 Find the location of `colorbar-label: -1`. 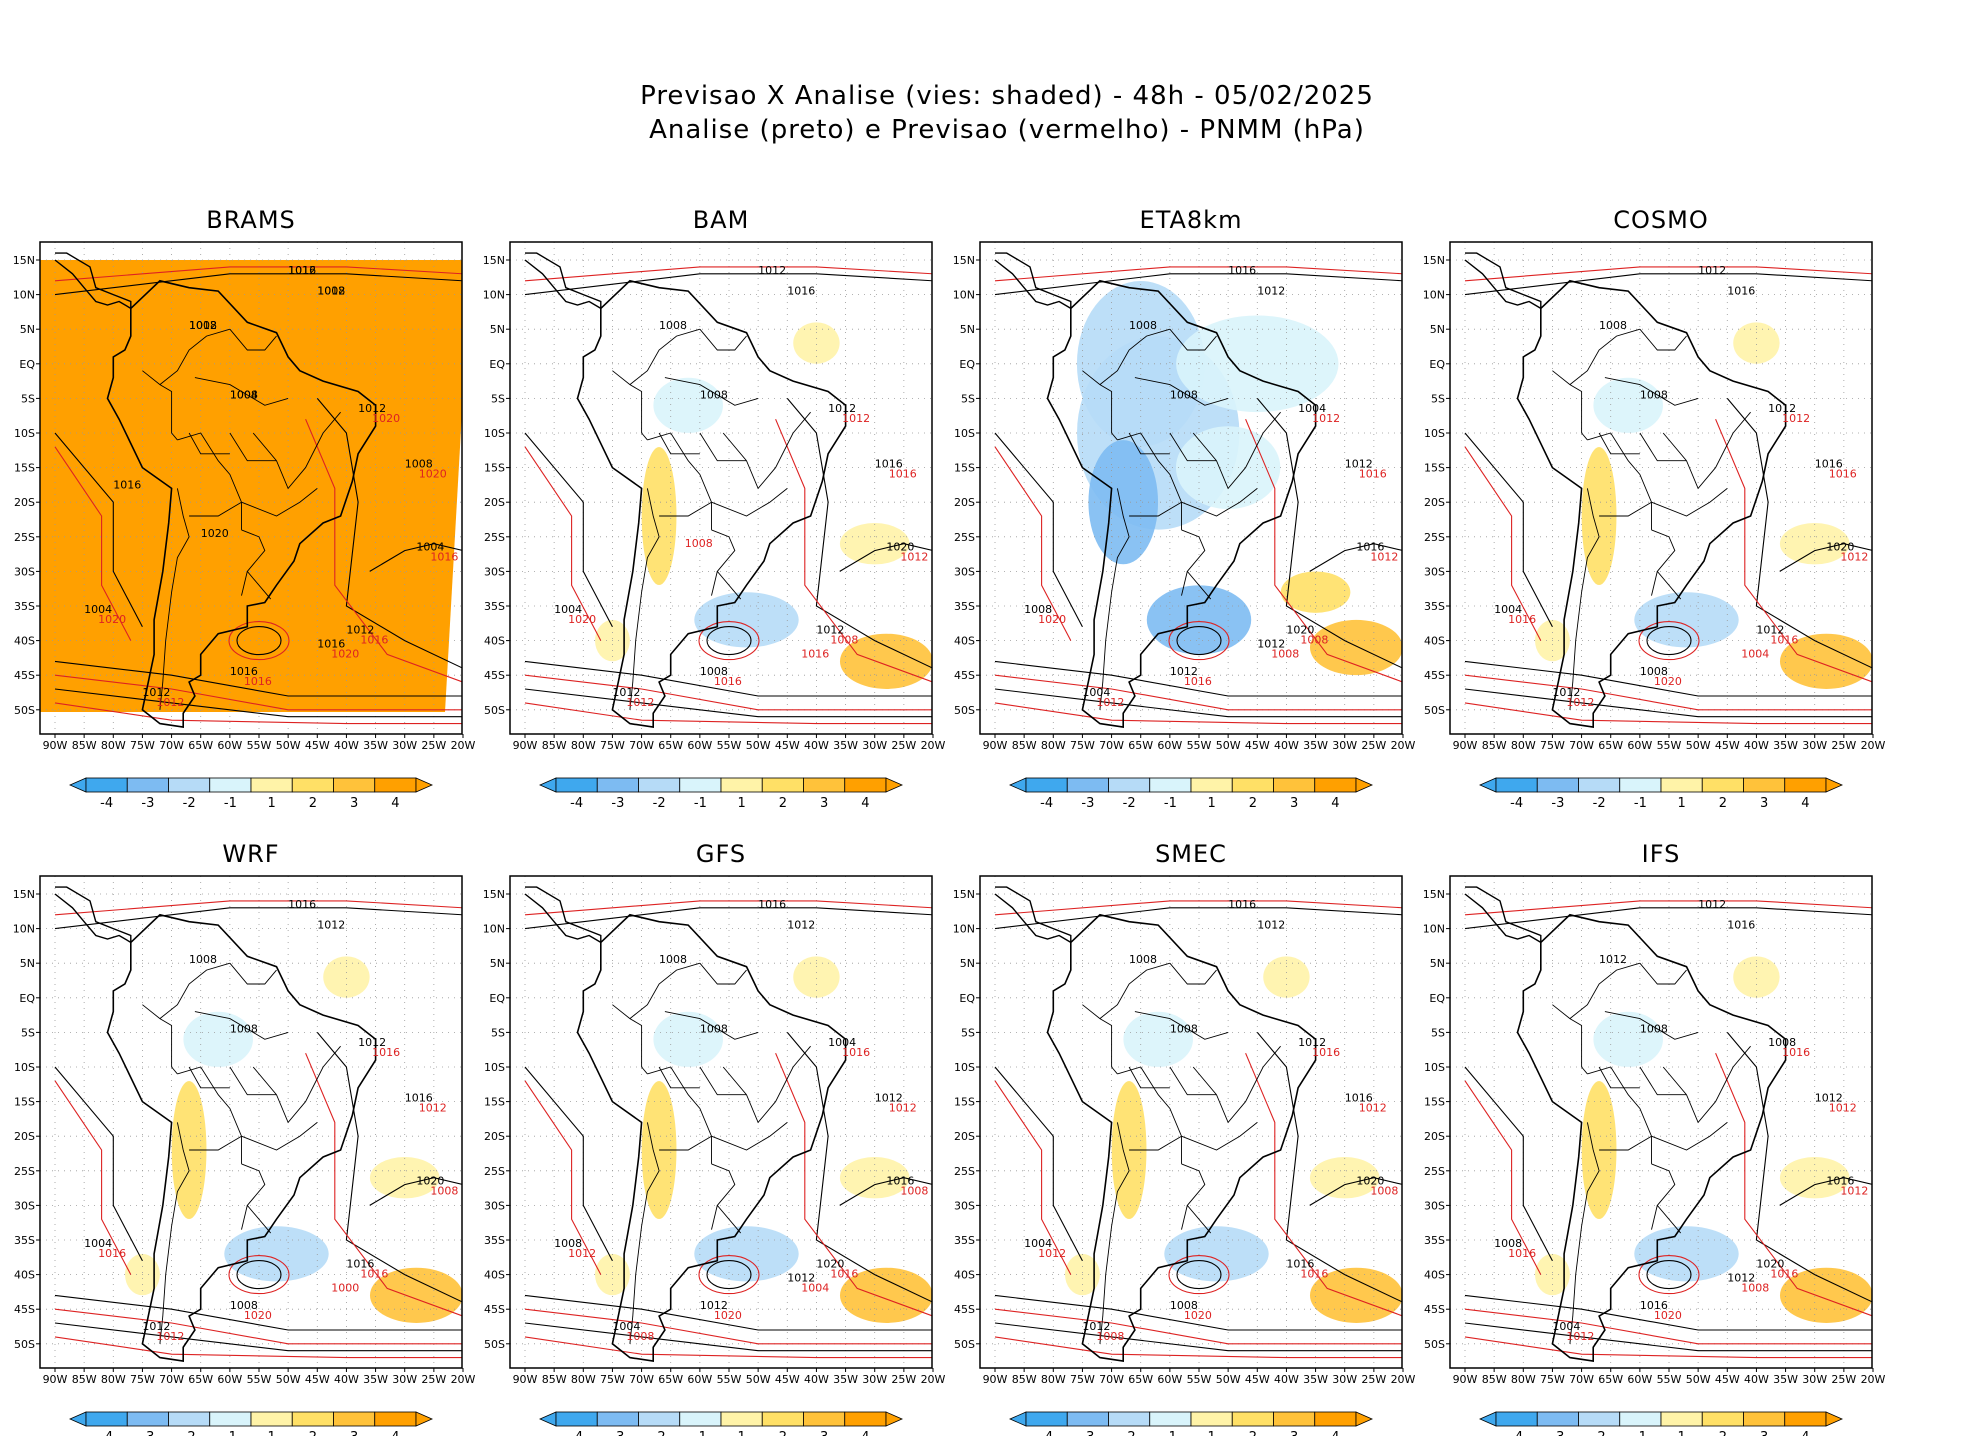

colorbar-label: -1 is located at coordinates (1640, 1433).